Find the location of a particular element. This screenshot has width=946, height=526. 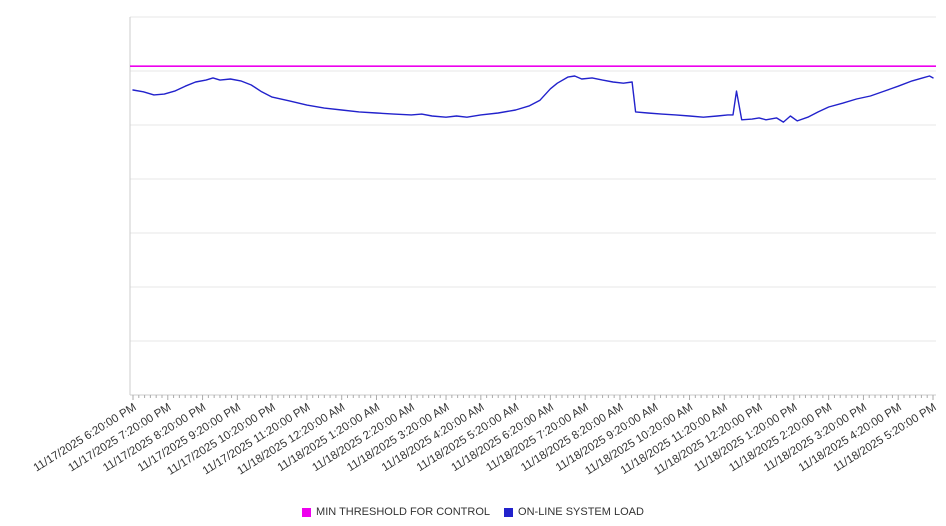

x-axis-ticks is located at coordinates (533, 397).